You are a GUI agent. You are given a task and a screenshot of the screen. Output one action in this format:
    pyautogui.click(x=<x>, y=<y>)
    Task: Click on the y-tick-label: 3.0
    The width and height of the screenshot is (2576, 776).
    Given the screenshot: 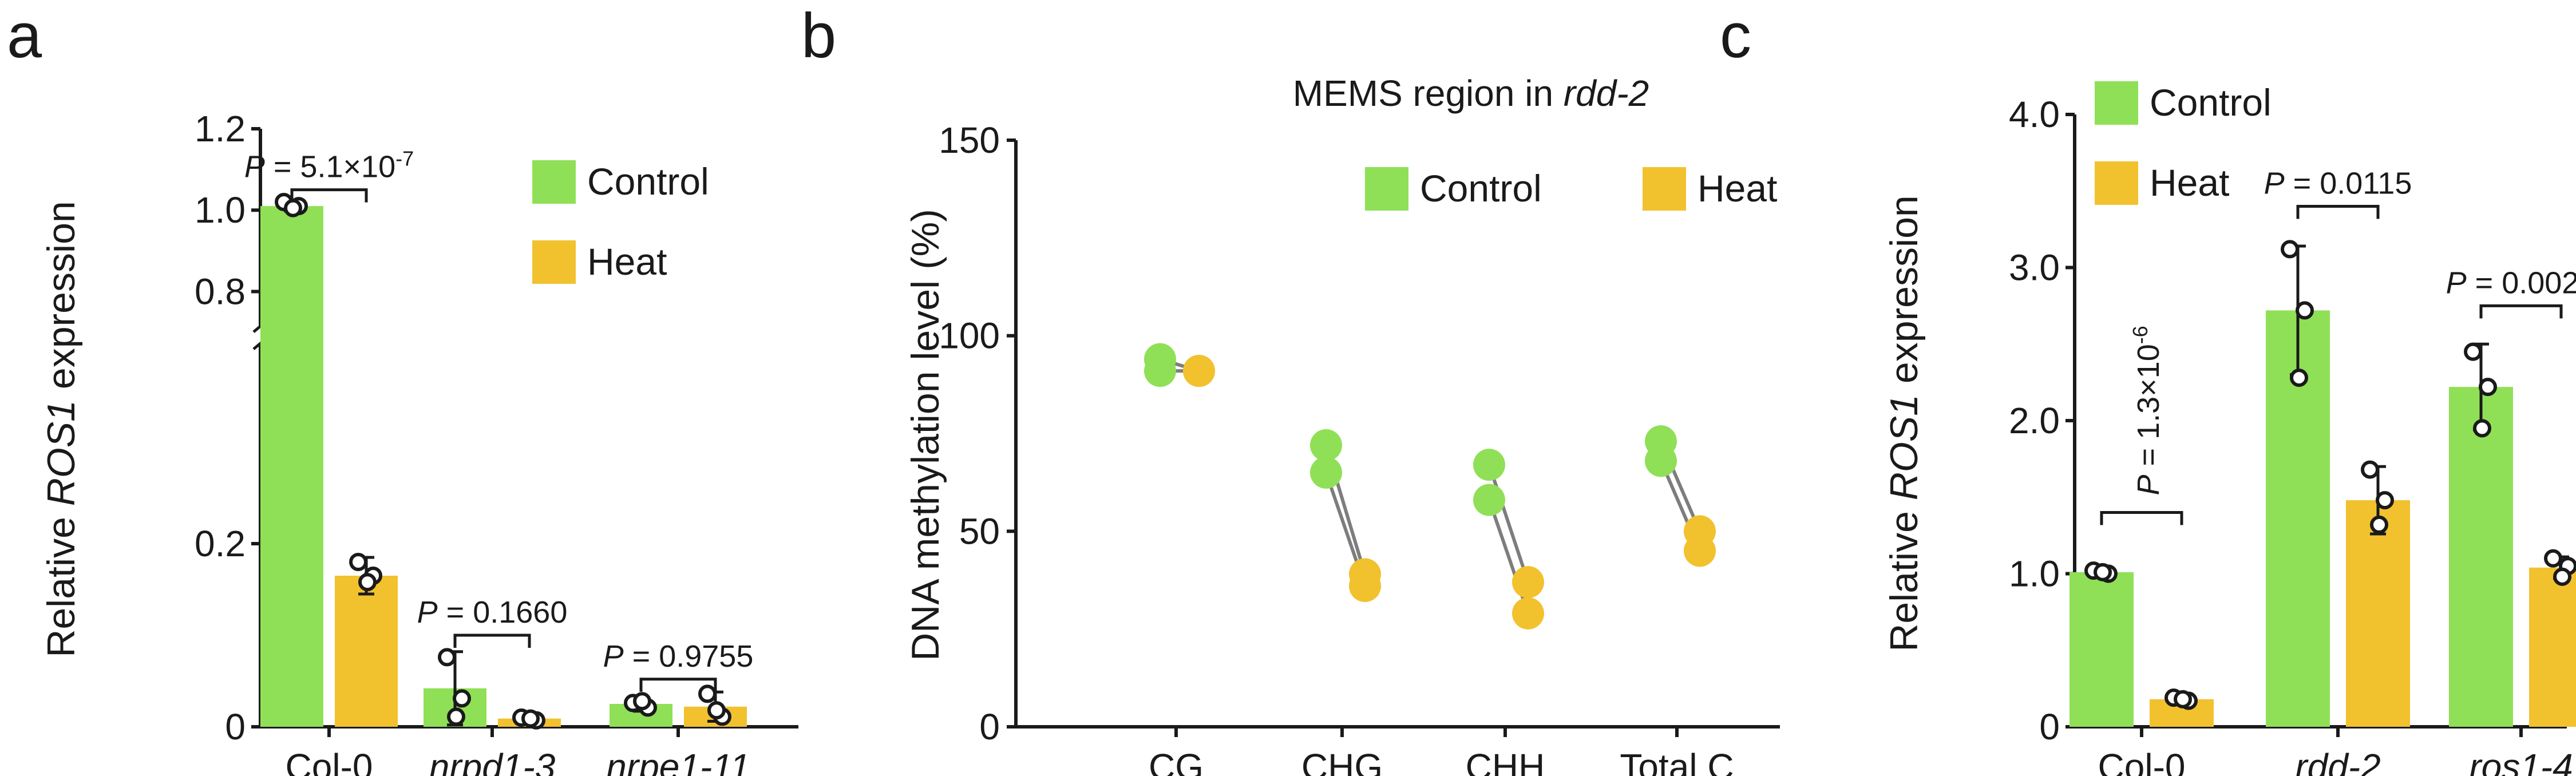 What is the action you would take?
    pyautogui.click(x=2034, y=267)
    